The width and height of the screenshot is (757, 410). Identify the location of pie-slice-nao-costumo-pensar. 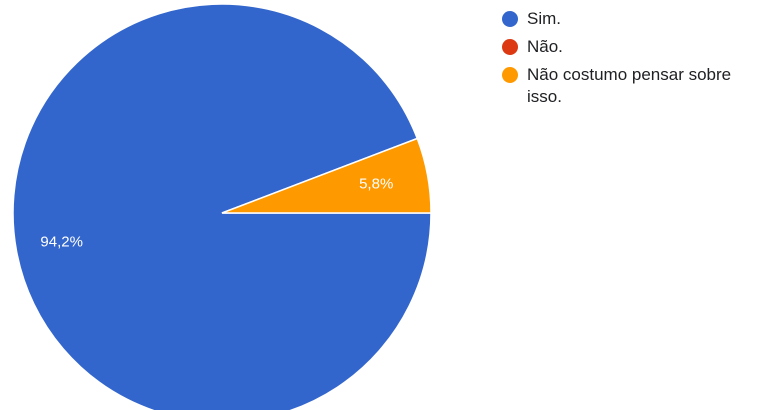
(326, 175).